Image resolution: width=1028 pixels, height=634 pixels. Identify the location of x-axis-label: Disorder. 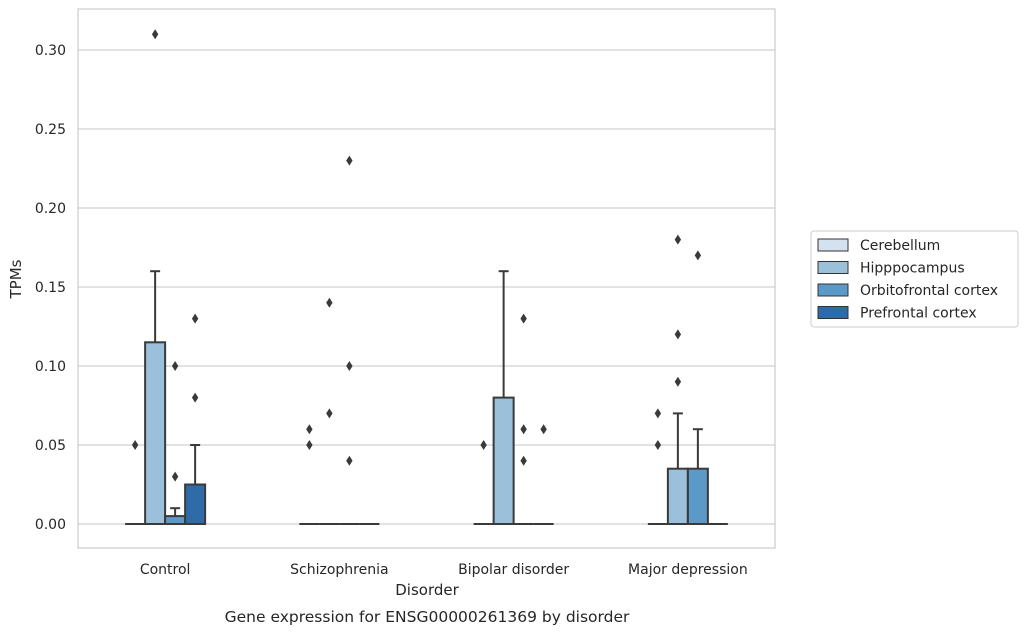
(427, 590).